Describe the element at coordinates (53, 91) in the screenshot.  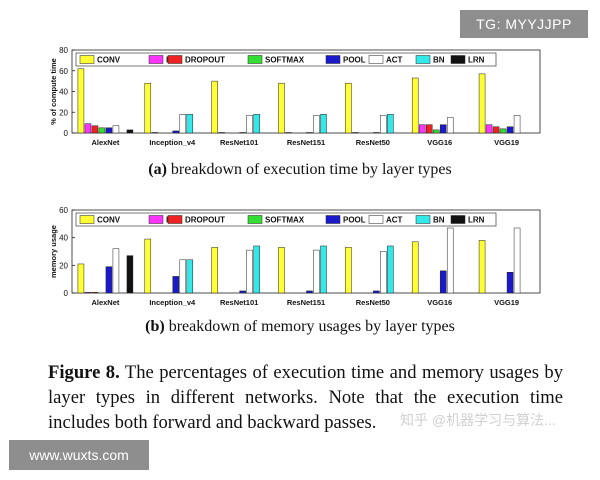
I see `y-axis-label: % of compute time` at that location.